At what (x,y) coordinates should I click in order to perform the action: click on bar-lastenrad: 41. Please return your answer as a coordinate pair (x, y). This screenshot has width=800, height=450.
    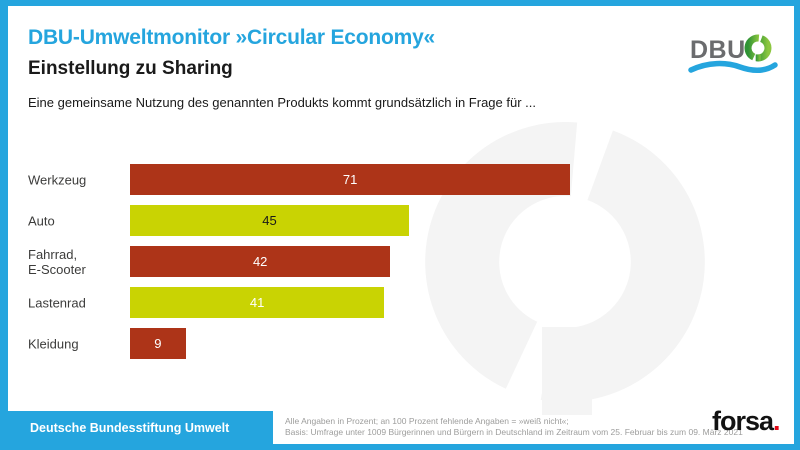
    Looking at the image, I should click on (257, 302).